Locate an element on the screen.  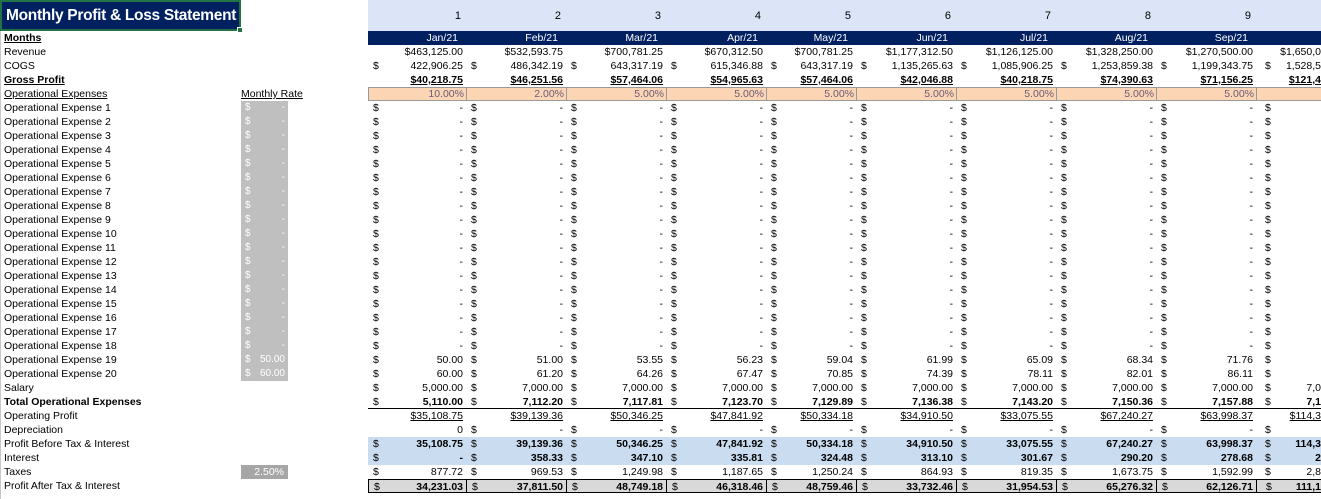
value-cell: $278.68 is located at coordinates (1206, 458).